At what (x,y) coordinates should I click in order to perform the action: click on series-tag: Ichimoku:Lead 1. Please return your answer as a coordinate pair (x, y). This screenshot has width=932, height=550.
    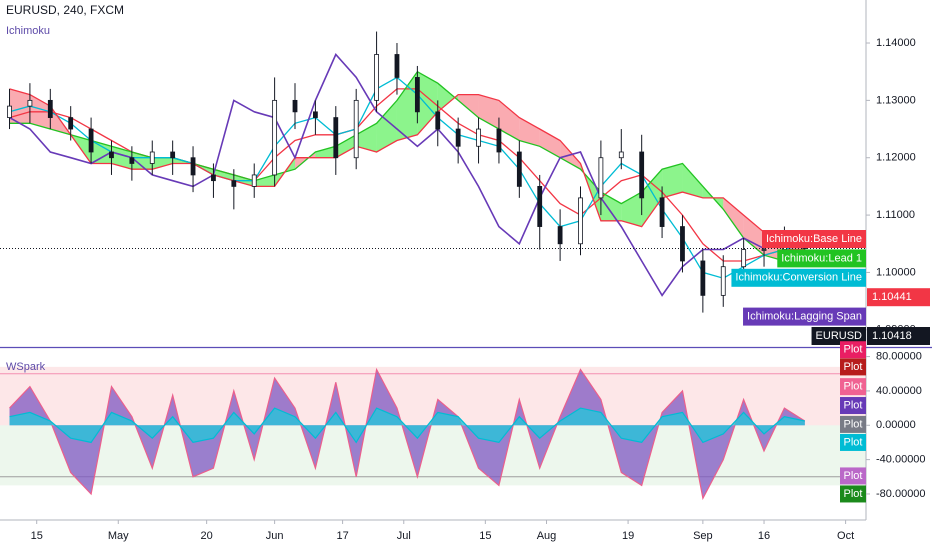
    Looking at the image, I should click on (821, 258).